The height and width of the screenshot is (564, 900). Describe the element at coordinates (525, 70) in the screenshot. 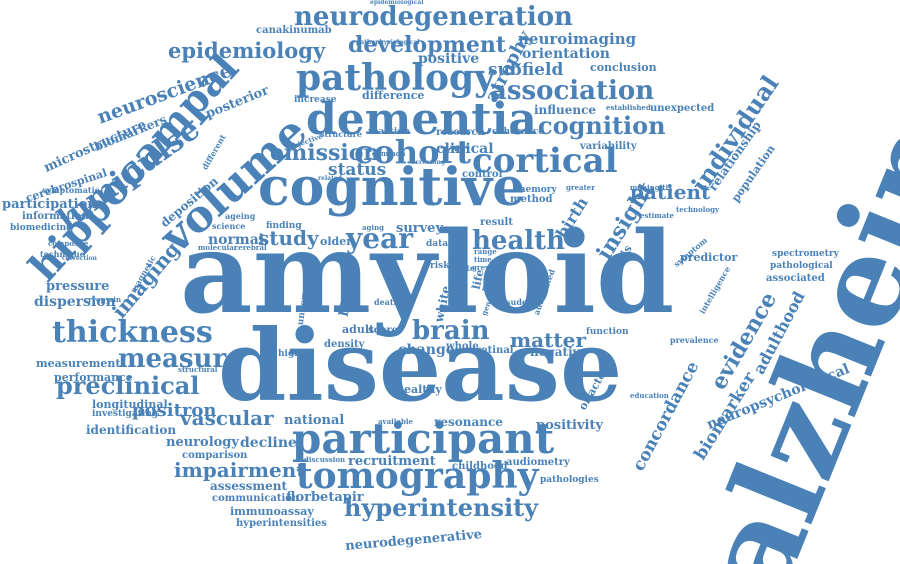

I see `word-subfield: subfield` at that location.